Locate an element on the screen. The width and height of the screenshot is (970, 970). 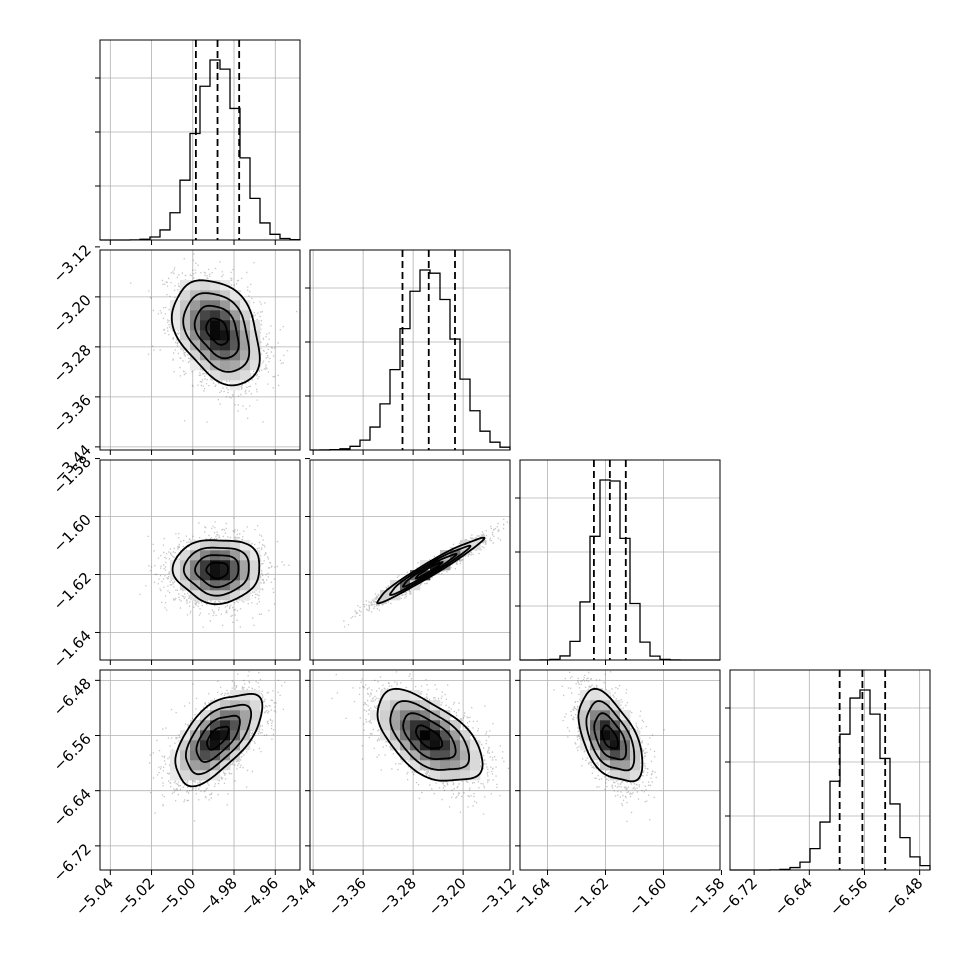
scatter-points is located at coordinates (609, 746).